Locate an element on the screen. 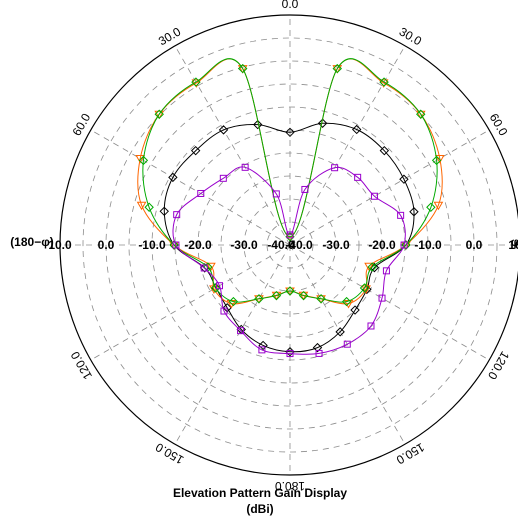 This screenshot has height=520, width=518. chart-subtitle: (dBi) is located at coordinates (259, 509).